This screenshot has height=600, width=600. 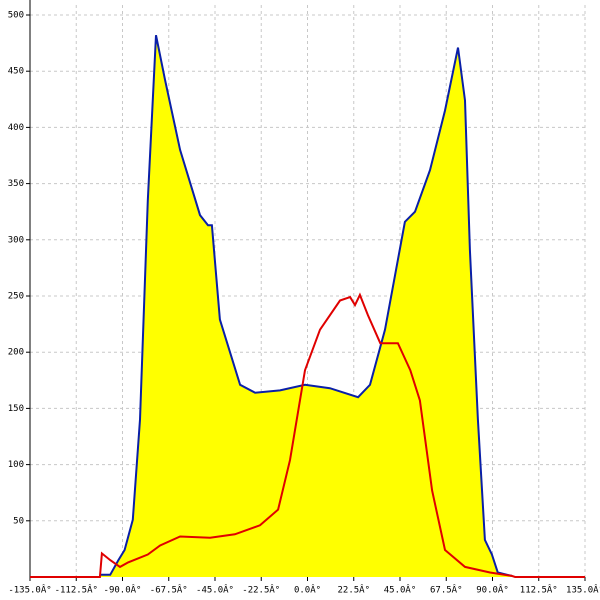 What do you see at coordinates (16, 72) in the screenshot?
I see `y-tick-label: 450` at bounding box center [16, 72].